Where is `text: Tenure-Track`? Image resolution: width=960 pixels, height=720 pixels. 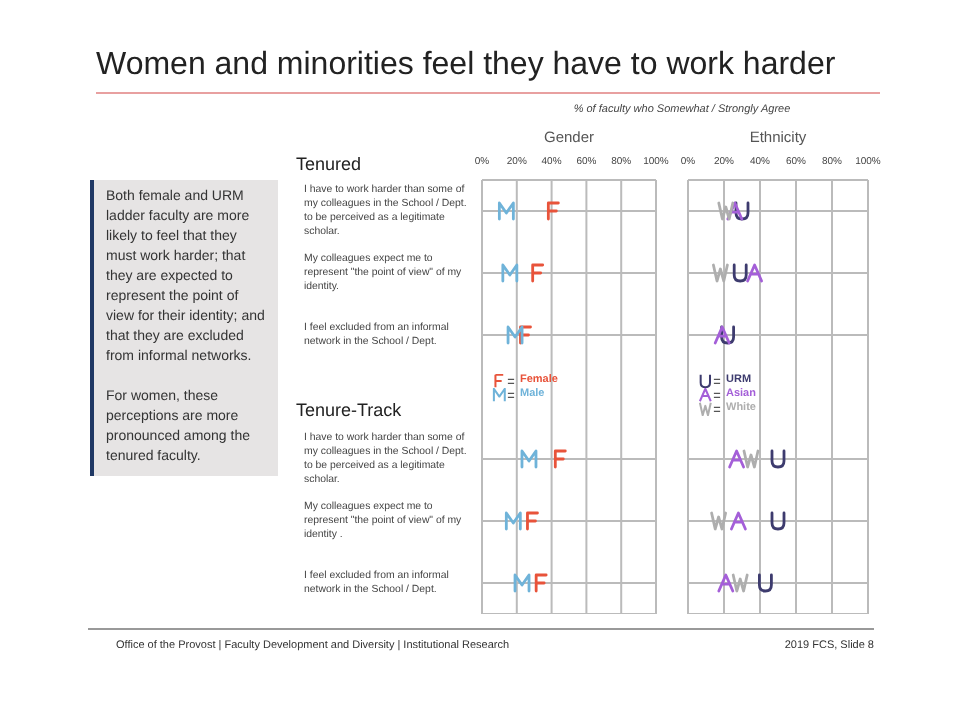 text: Tenure-Track is located at coordinates (349, 410).